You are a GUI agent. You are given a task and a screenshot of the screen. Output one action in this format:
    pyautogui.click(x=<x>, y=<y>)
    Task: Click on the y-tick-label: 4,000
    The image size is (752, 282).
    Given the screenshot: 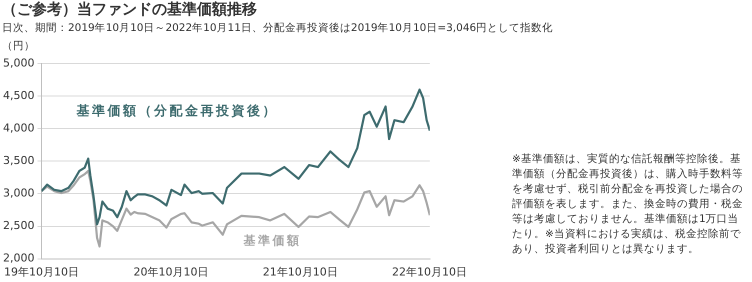 What is the action you would take?
    pyautogui.click(x=18, y=128)
    